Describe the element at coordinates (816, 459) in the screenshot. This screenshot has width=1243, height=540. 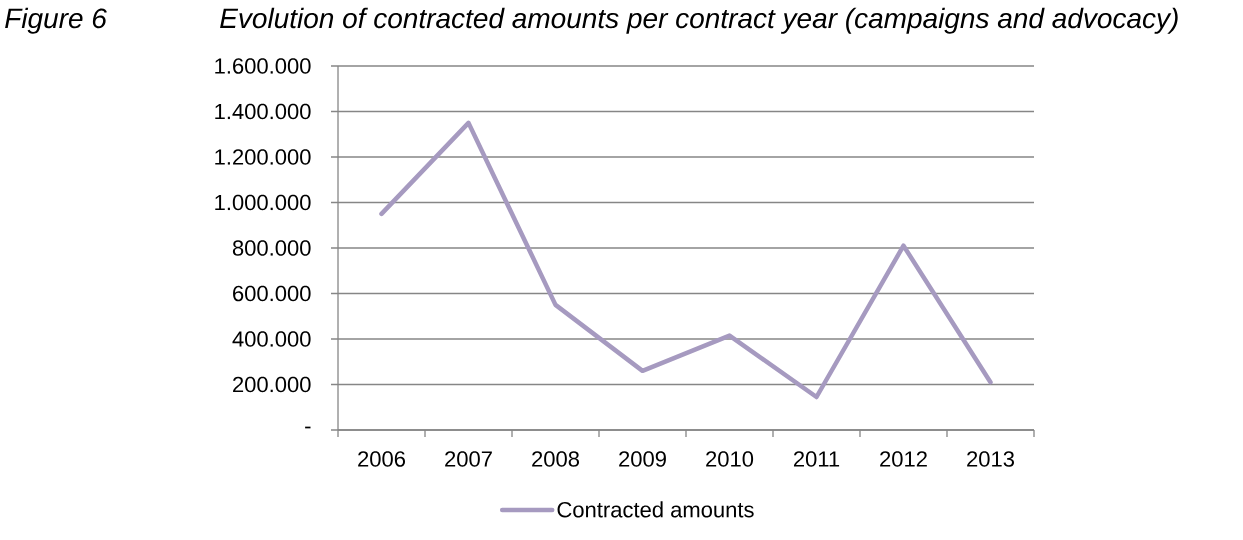
I see `x-tick-label: 2011` at that location.